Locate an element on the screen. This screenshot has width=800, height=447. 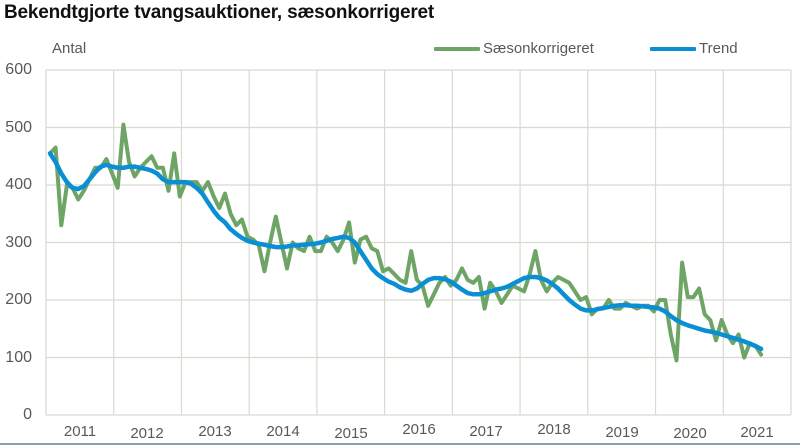
x-tick-2020: 2020 is located at coordinates (690, 433).